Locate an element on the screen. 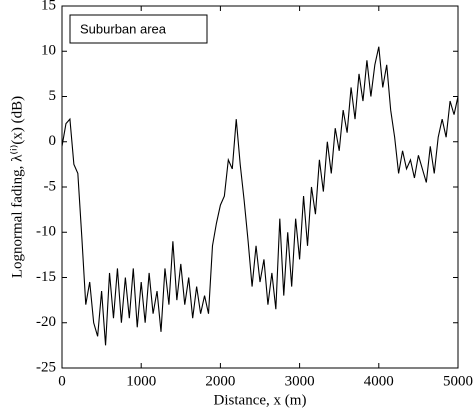 Image resolution: width=474 pixels, height=412 pixels. x-tick-label: 2000 is located at coordinates (220, 381).